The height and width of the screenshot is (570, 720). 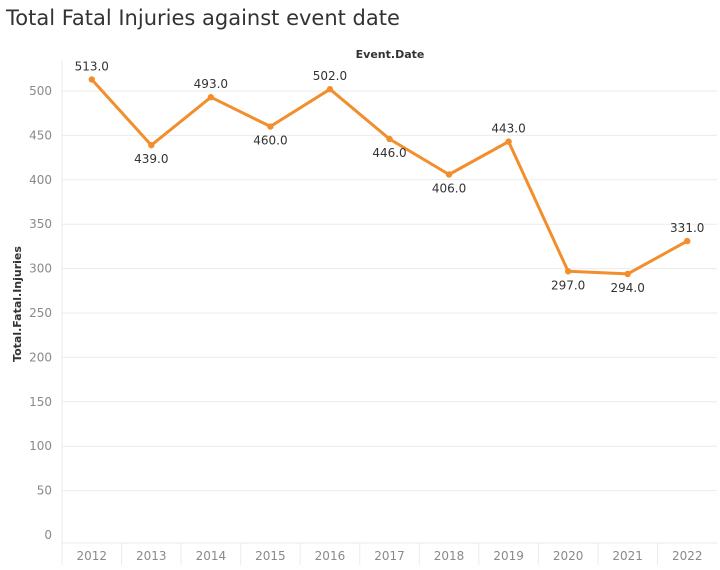 I want to click on y-tick-label: 0, so click(x=48, y=535).